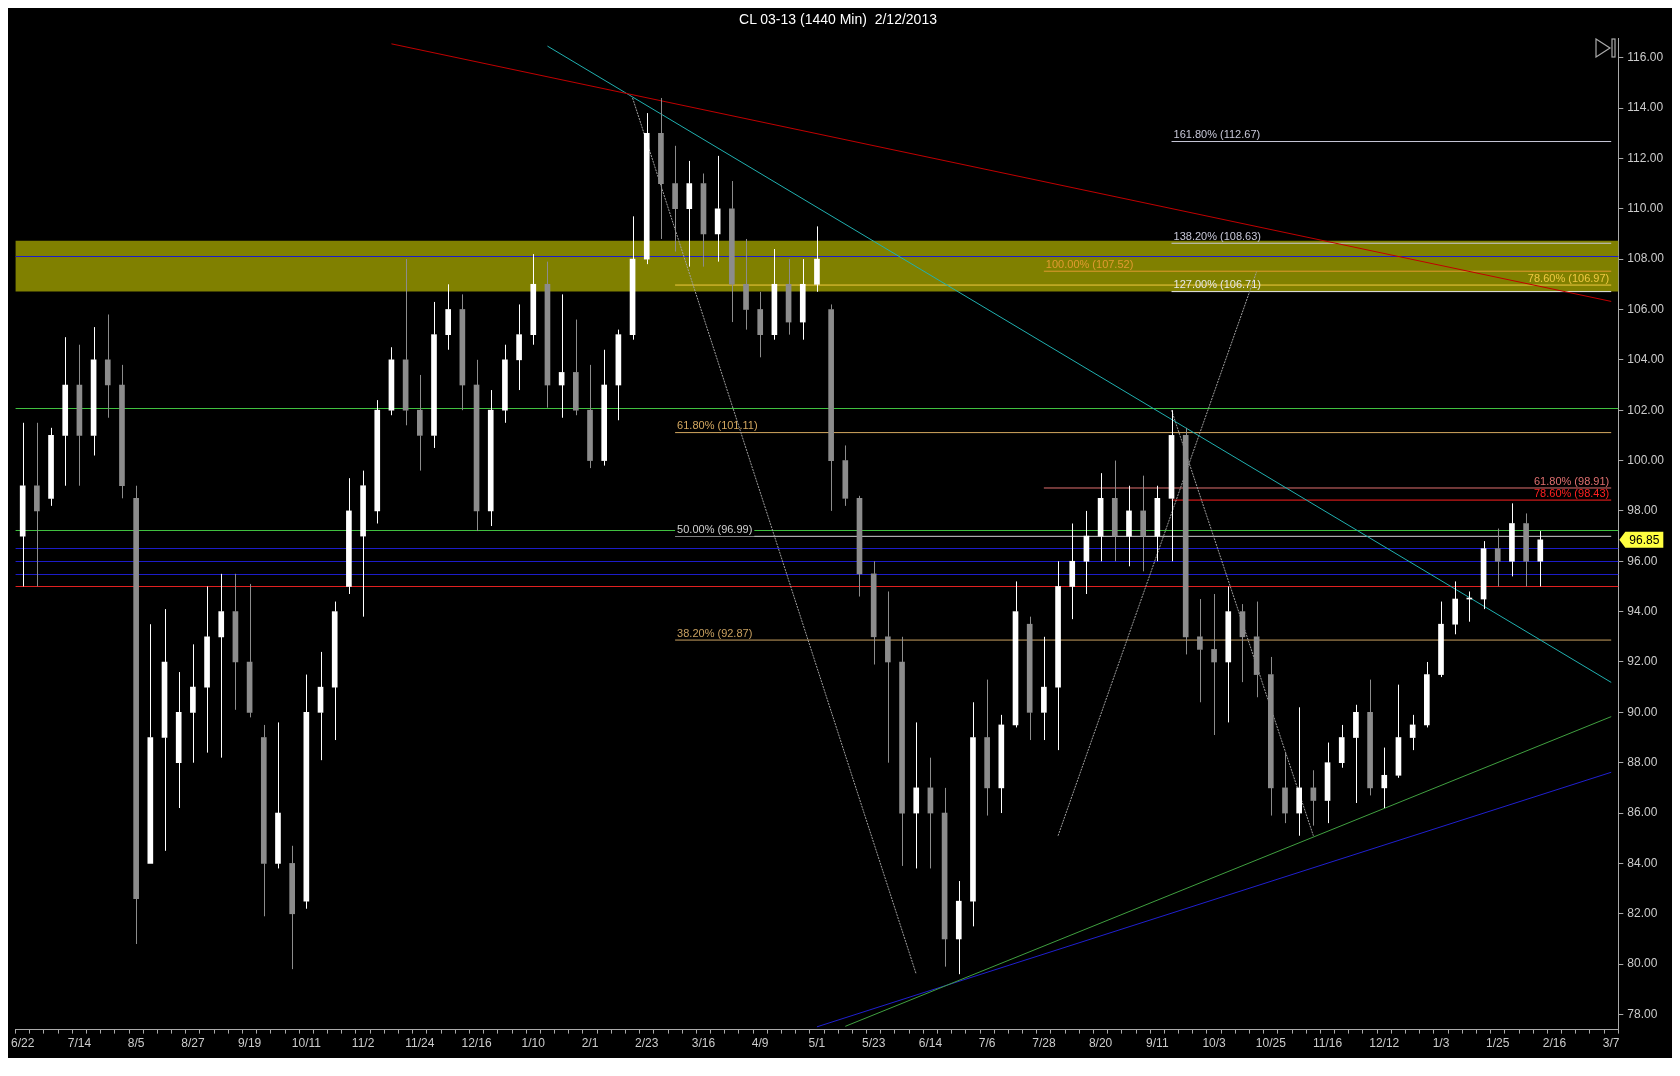  I want to click on series-label: 138.20% (108.63), so click(1217, 235).